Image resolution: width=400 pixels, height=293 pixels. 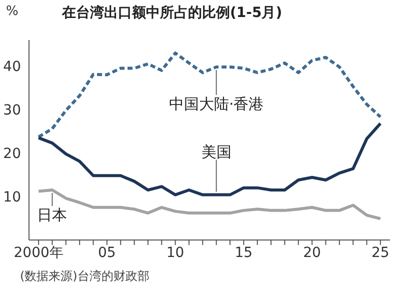 What do you see at coordinates (12, 110) in the screenshot?
I see `y-tick-label: 30` at bounding box center [12, 110].